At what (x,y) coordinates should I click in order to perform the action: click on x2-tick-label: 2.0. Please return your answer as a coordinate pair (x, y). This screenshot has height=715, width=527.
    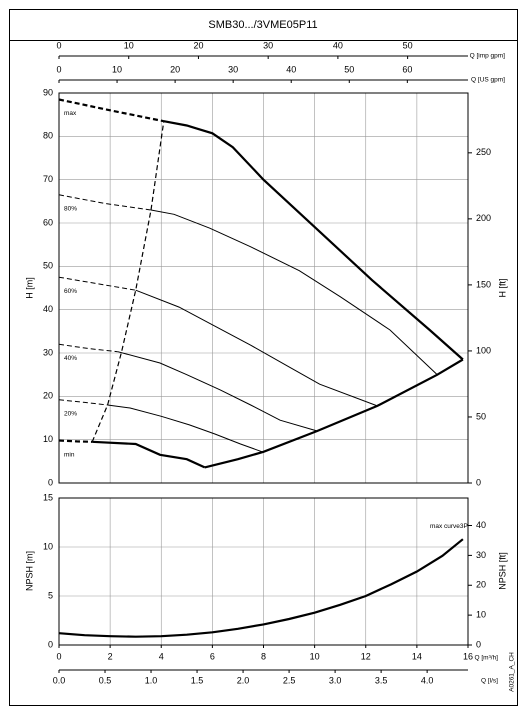
    Looking at the image, I should click on (243, 680).